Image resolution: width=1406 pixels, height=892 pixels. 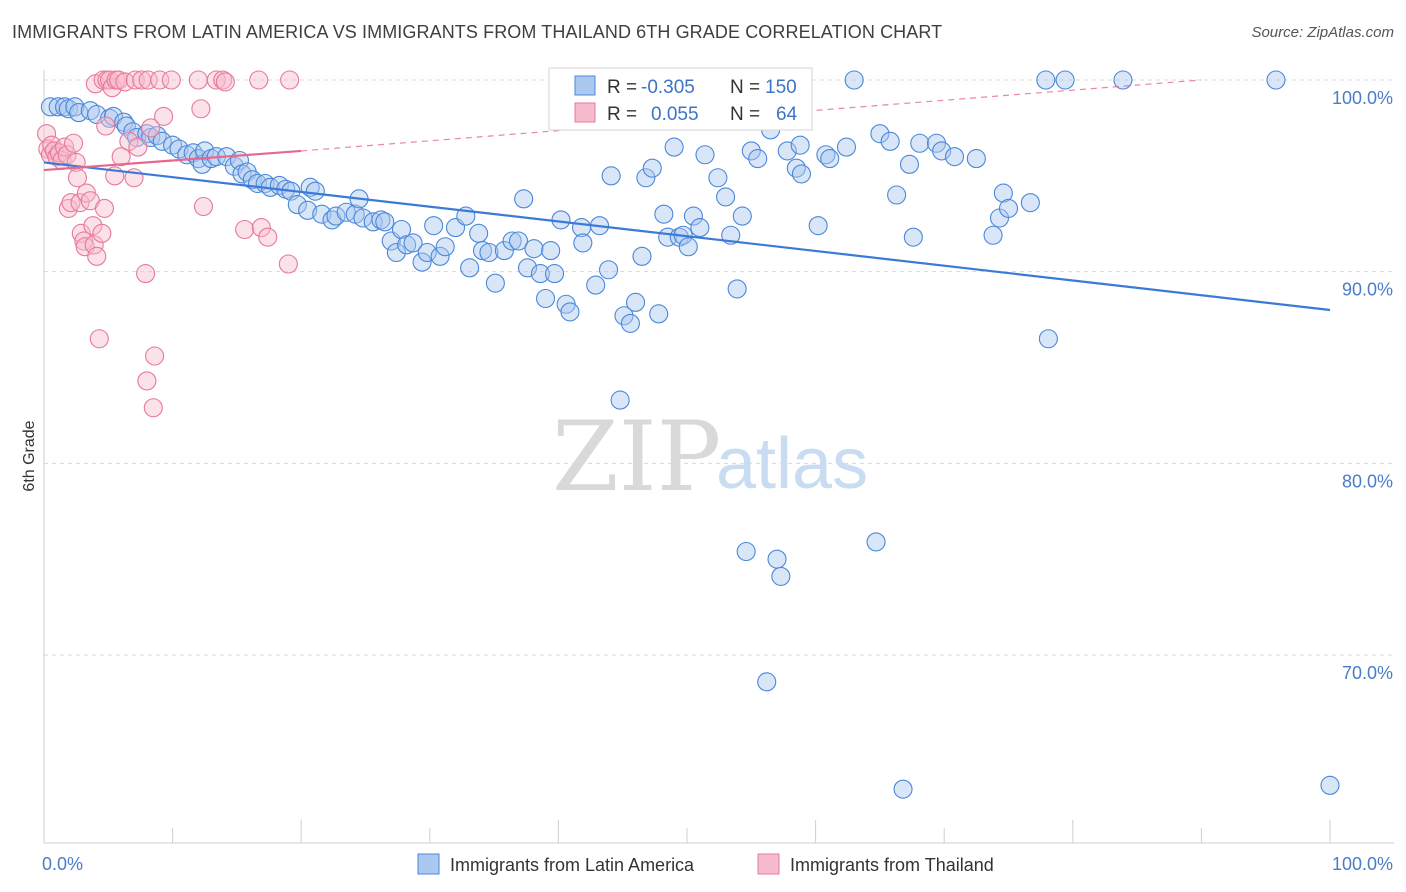 What do you see at coordinates (585, 85) in the screenshot?
I see `stats-swatch-blue` at bounding box center [585, 85].